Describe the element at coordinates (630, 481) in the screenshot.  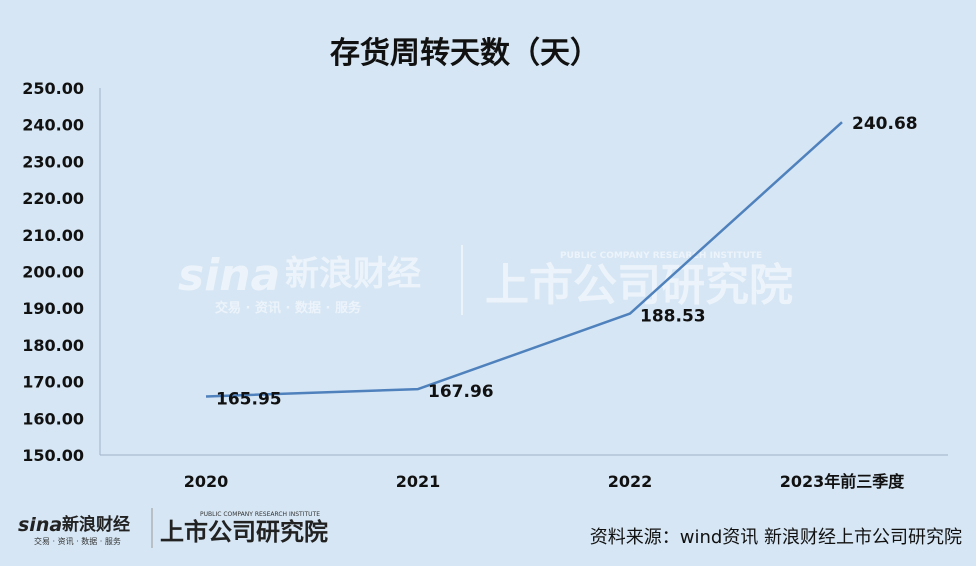
I see `x-tick-label: 2022` at that location.